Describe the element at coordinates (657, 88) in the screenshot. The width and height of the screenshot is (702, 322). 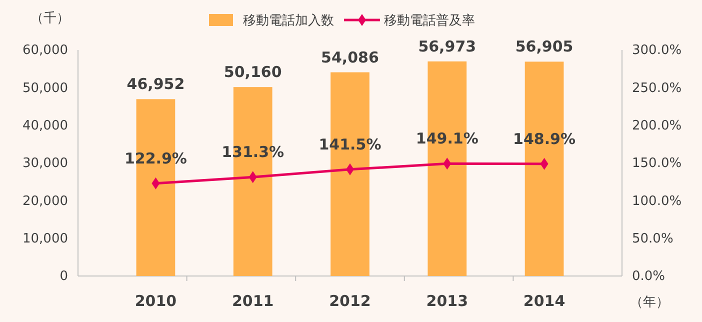
I see `y2-tick-label: 250.0%` at that location.